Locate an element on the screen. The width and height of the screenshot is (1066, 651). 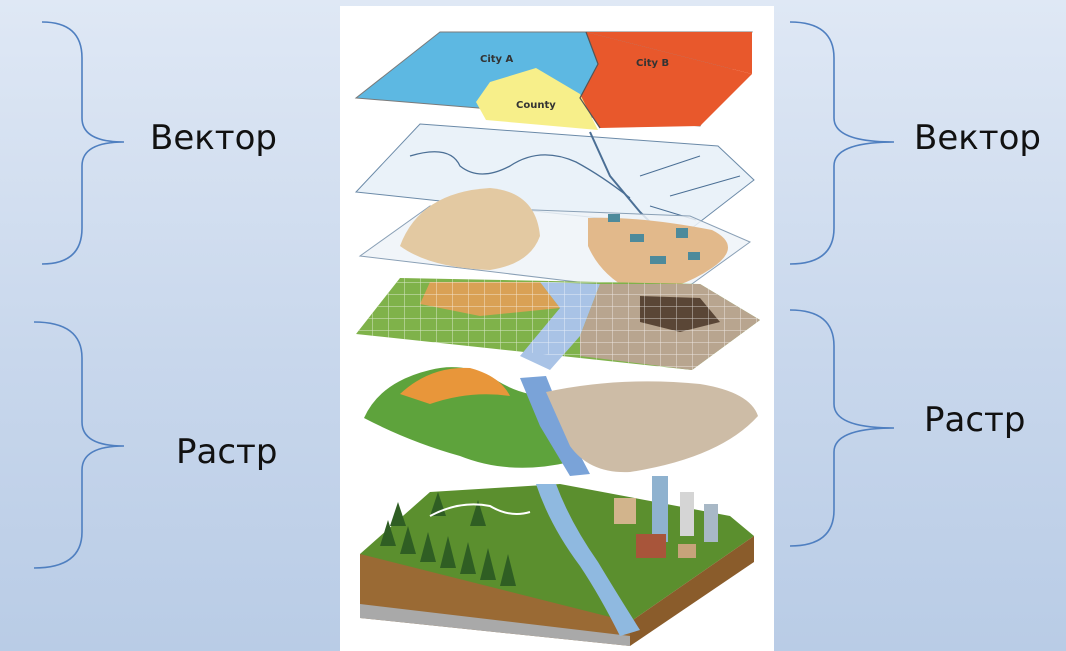
right-raster-label: Растр is located at coordinates (975, 420).